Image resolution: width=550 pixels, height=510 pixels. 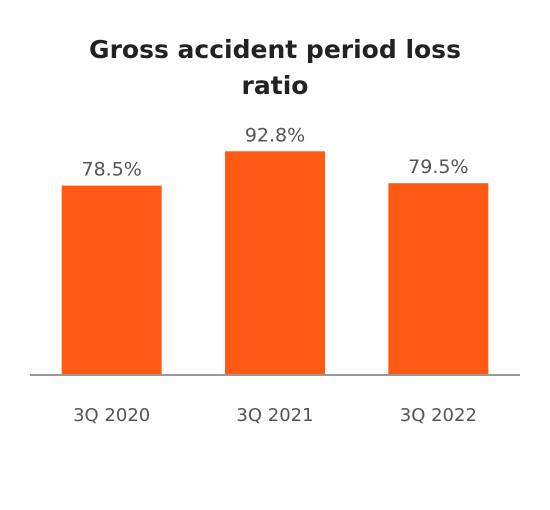 What do you see at coordinates (275, 85) in the screenshot?
I see `chart-title-line-2: ratio` at bounding box center [275, 85].